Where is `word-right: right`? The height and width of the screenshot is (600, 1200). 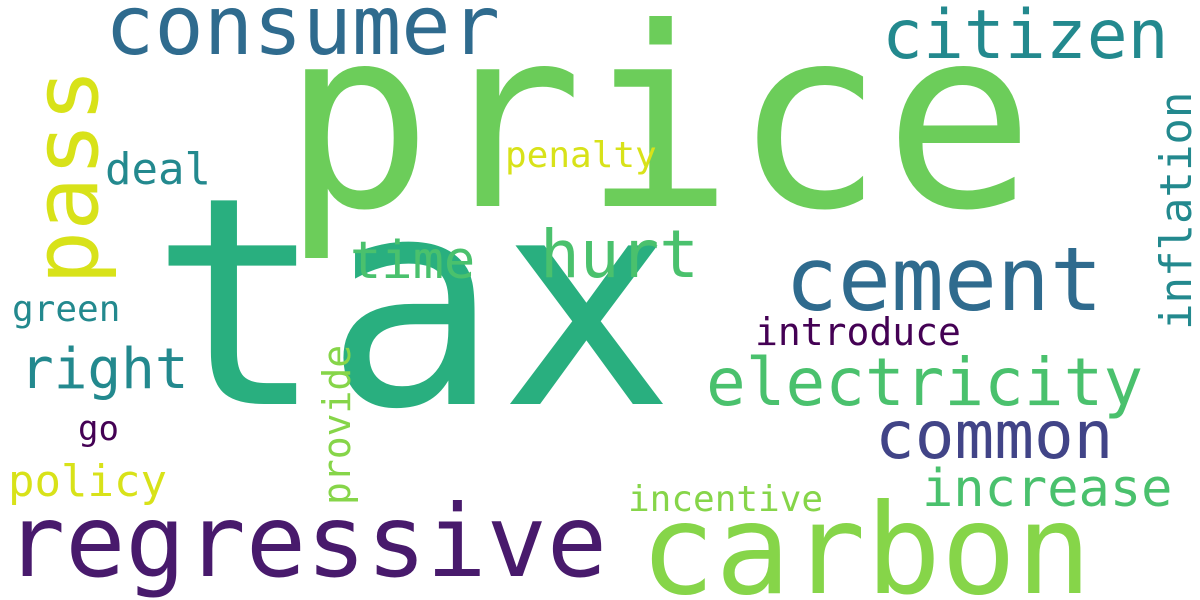 word-right: right is located at coordinates (104, 369).